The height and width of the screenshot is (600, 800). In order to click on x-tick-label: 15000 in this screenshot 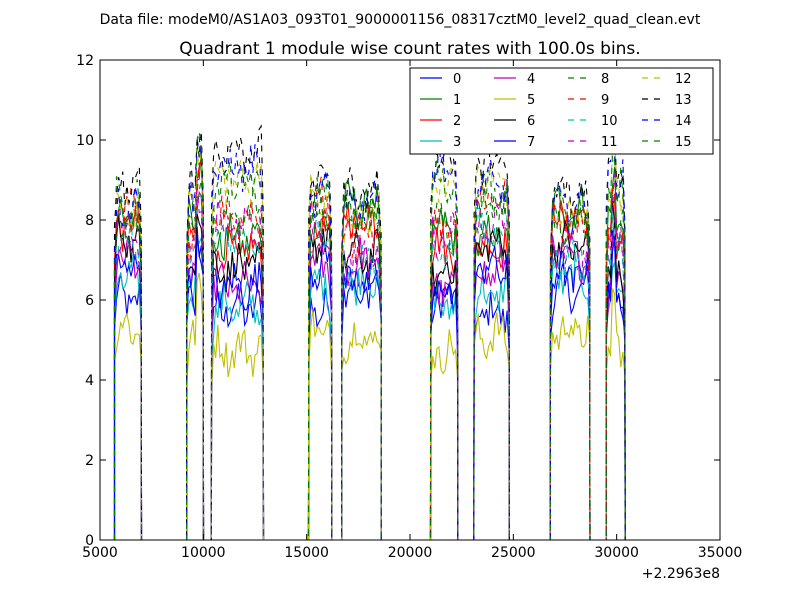, I will do `click(306, 553)`.